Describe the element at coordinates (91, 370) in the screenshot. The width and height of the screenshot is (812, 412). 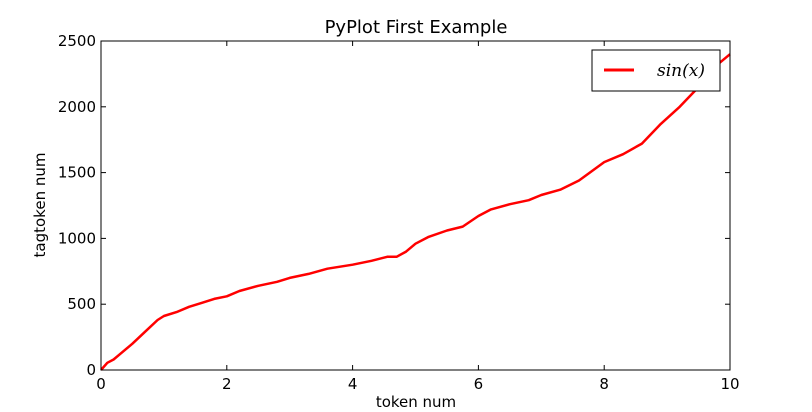
I see `y-tick-label: 0` at that location.